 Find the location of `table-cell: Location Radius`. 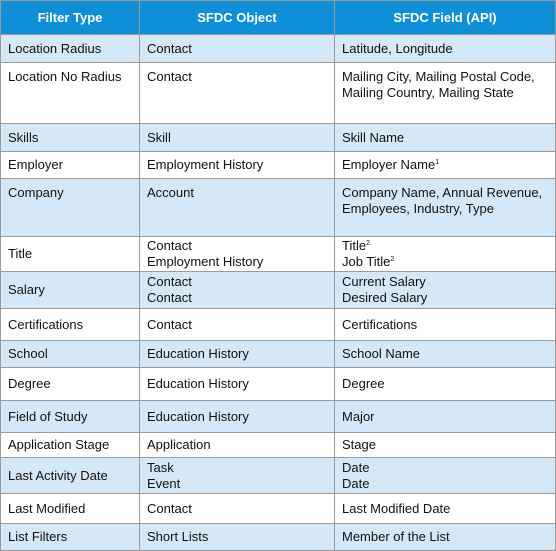

table-cell: Location Radius is located at coordinates (70, 48).